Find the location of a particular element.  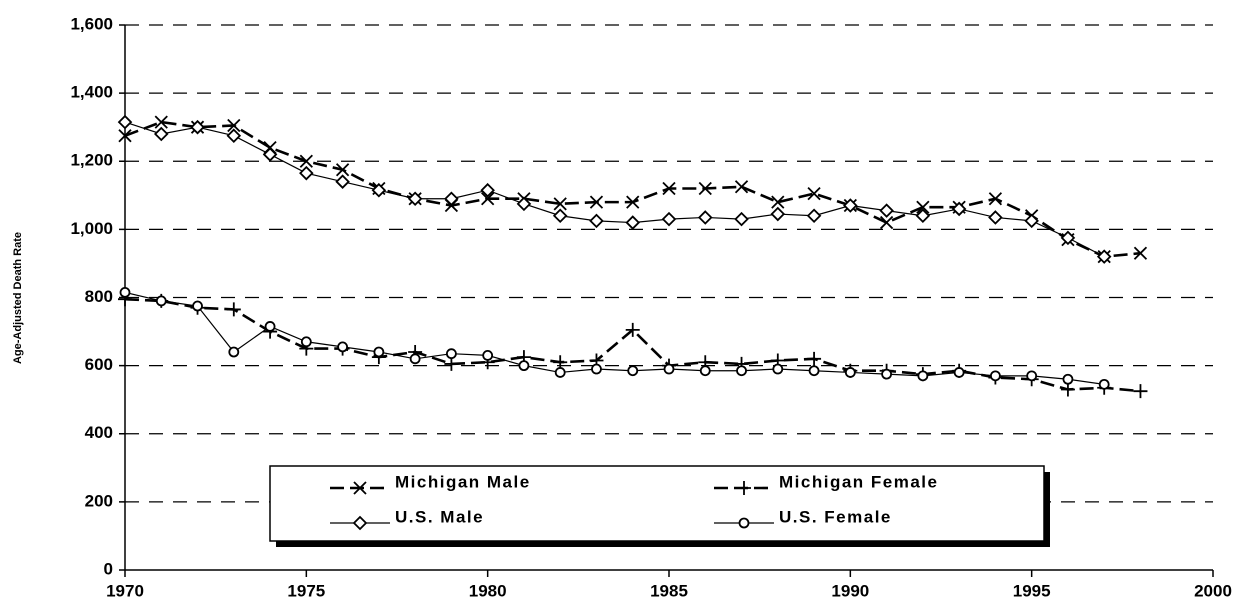

y-tick-label: 800 is located at coordinates (99, 296).